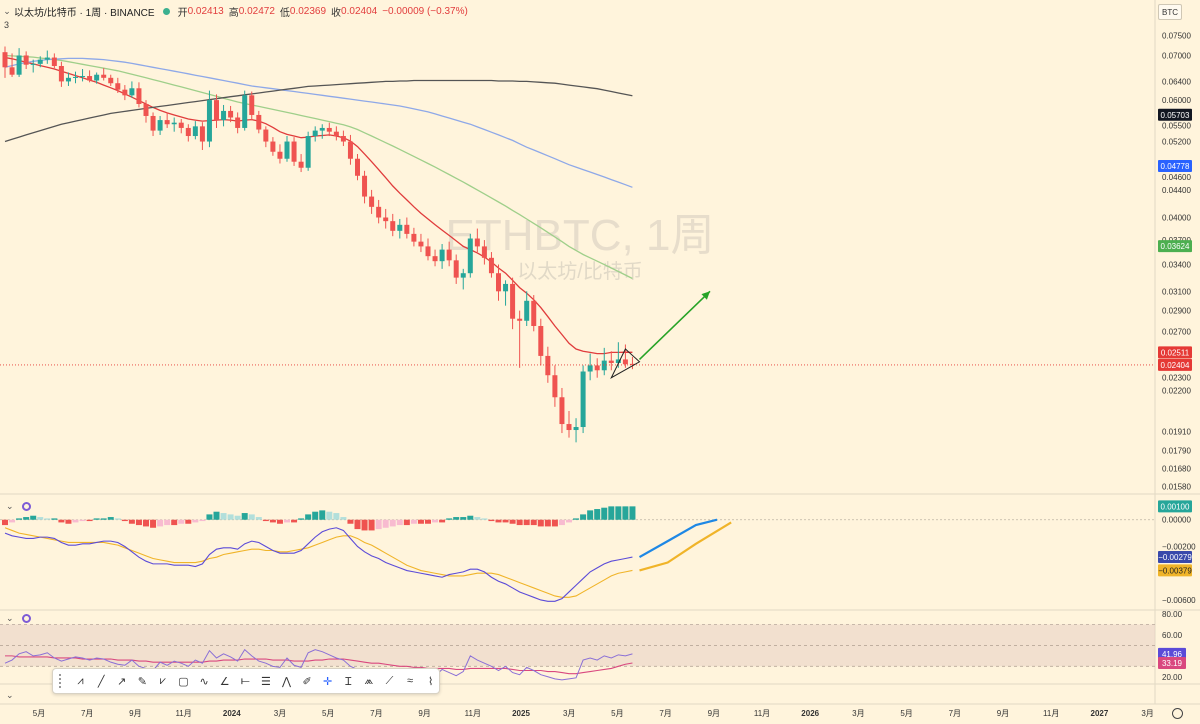  What do you see at coordinates (318, 564) in the screenshot?
I see `macd-line` at bounding box center [318, 564].